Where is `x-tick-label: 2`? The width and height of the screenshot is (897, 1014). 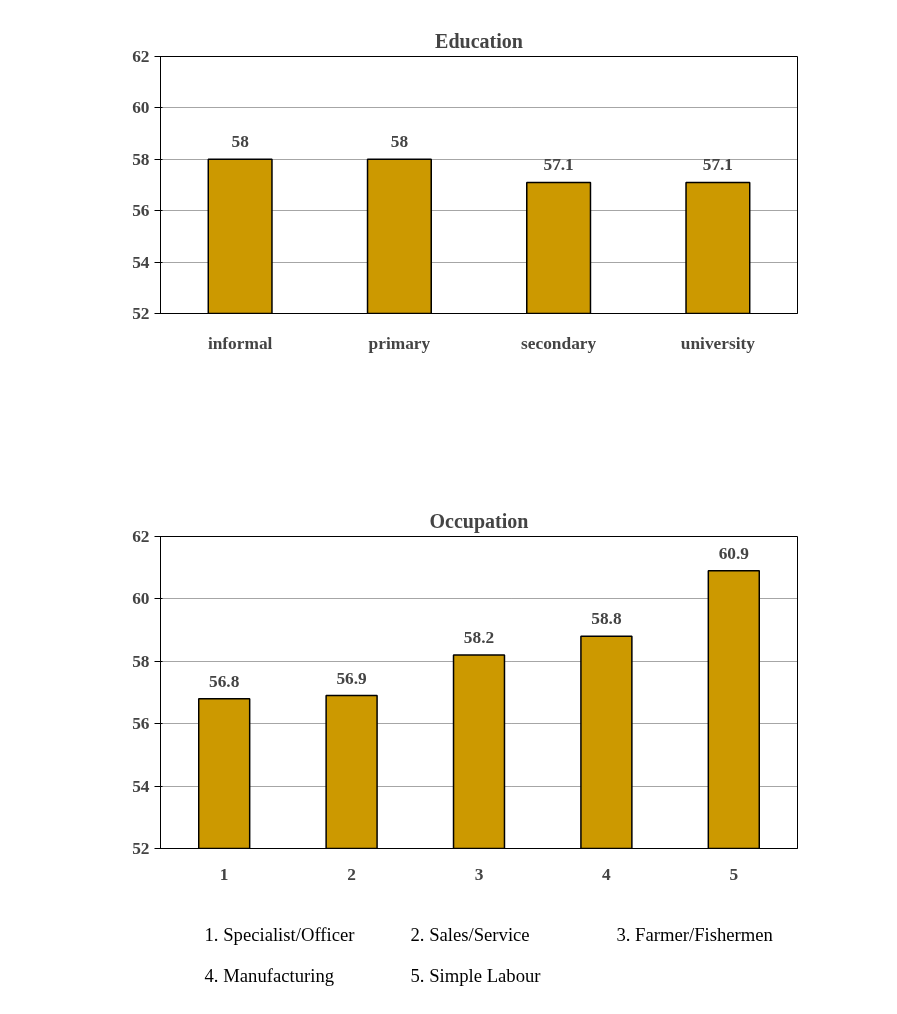
x-tick-label: 2 is located at coordinates (351, 874).